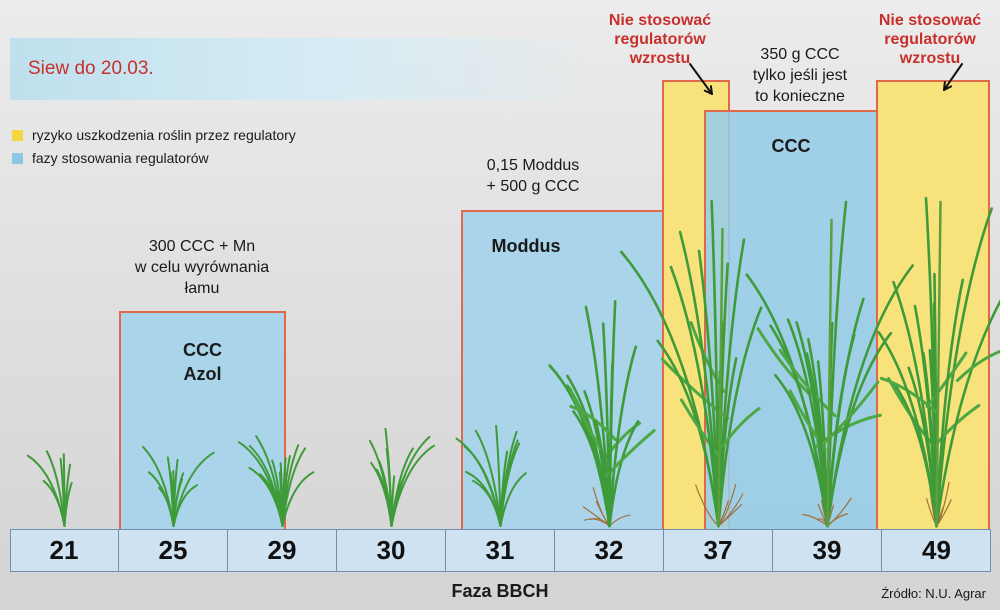 Image resolution: width=1000 pixels, height=610 pixels. Describe the element at coordinates (936, 550) in the screenshot. I see `bbch-stage-49: 49` at that location.